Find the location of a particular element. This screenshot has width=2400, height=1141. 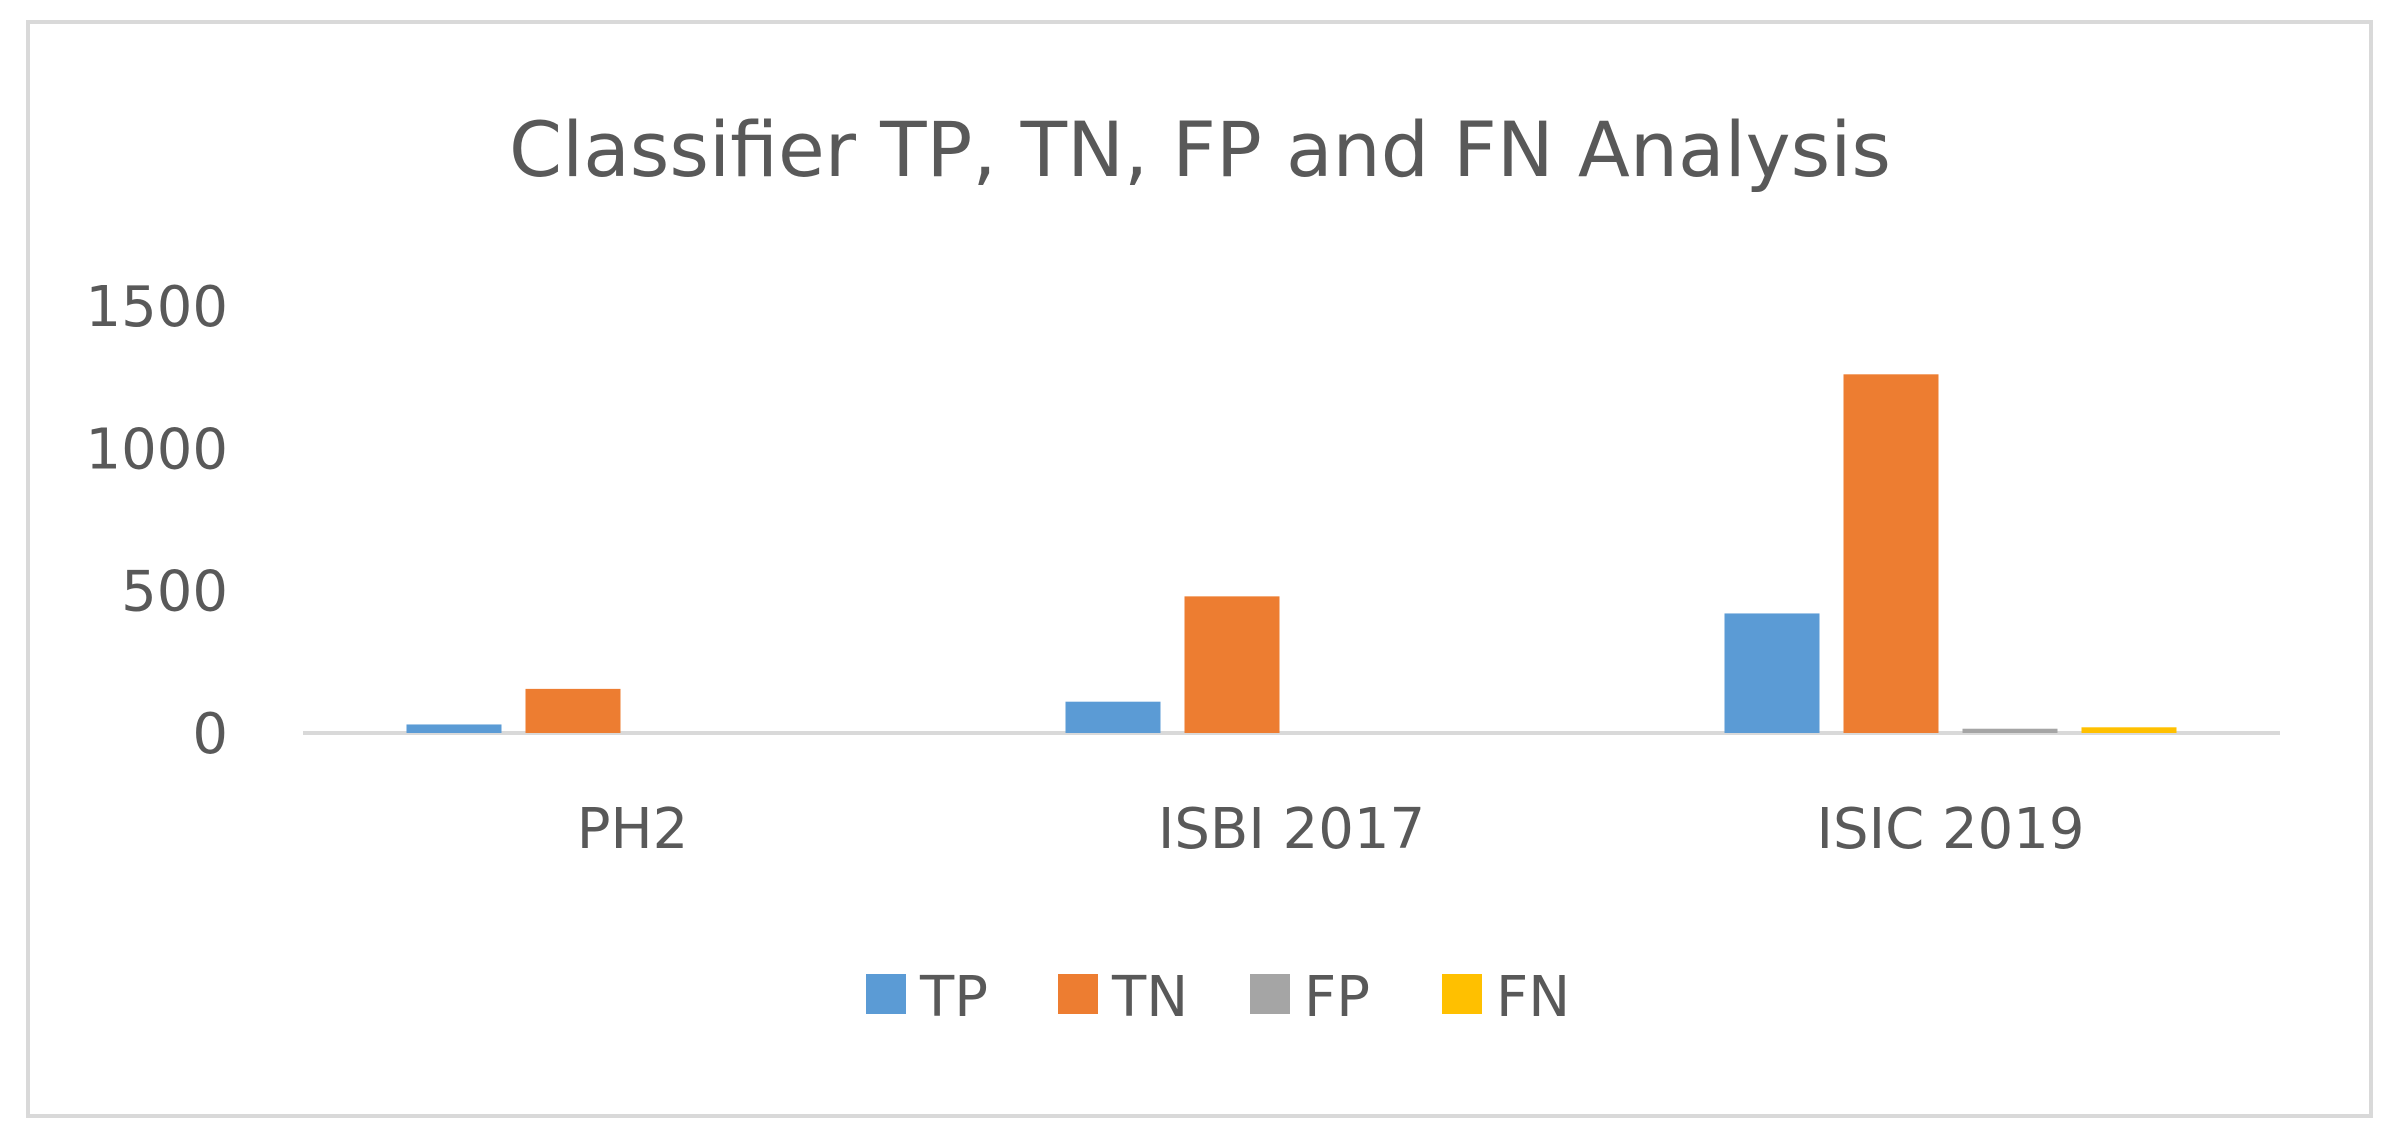

bar-tp-ph2 is located at coordinates (454, 728).